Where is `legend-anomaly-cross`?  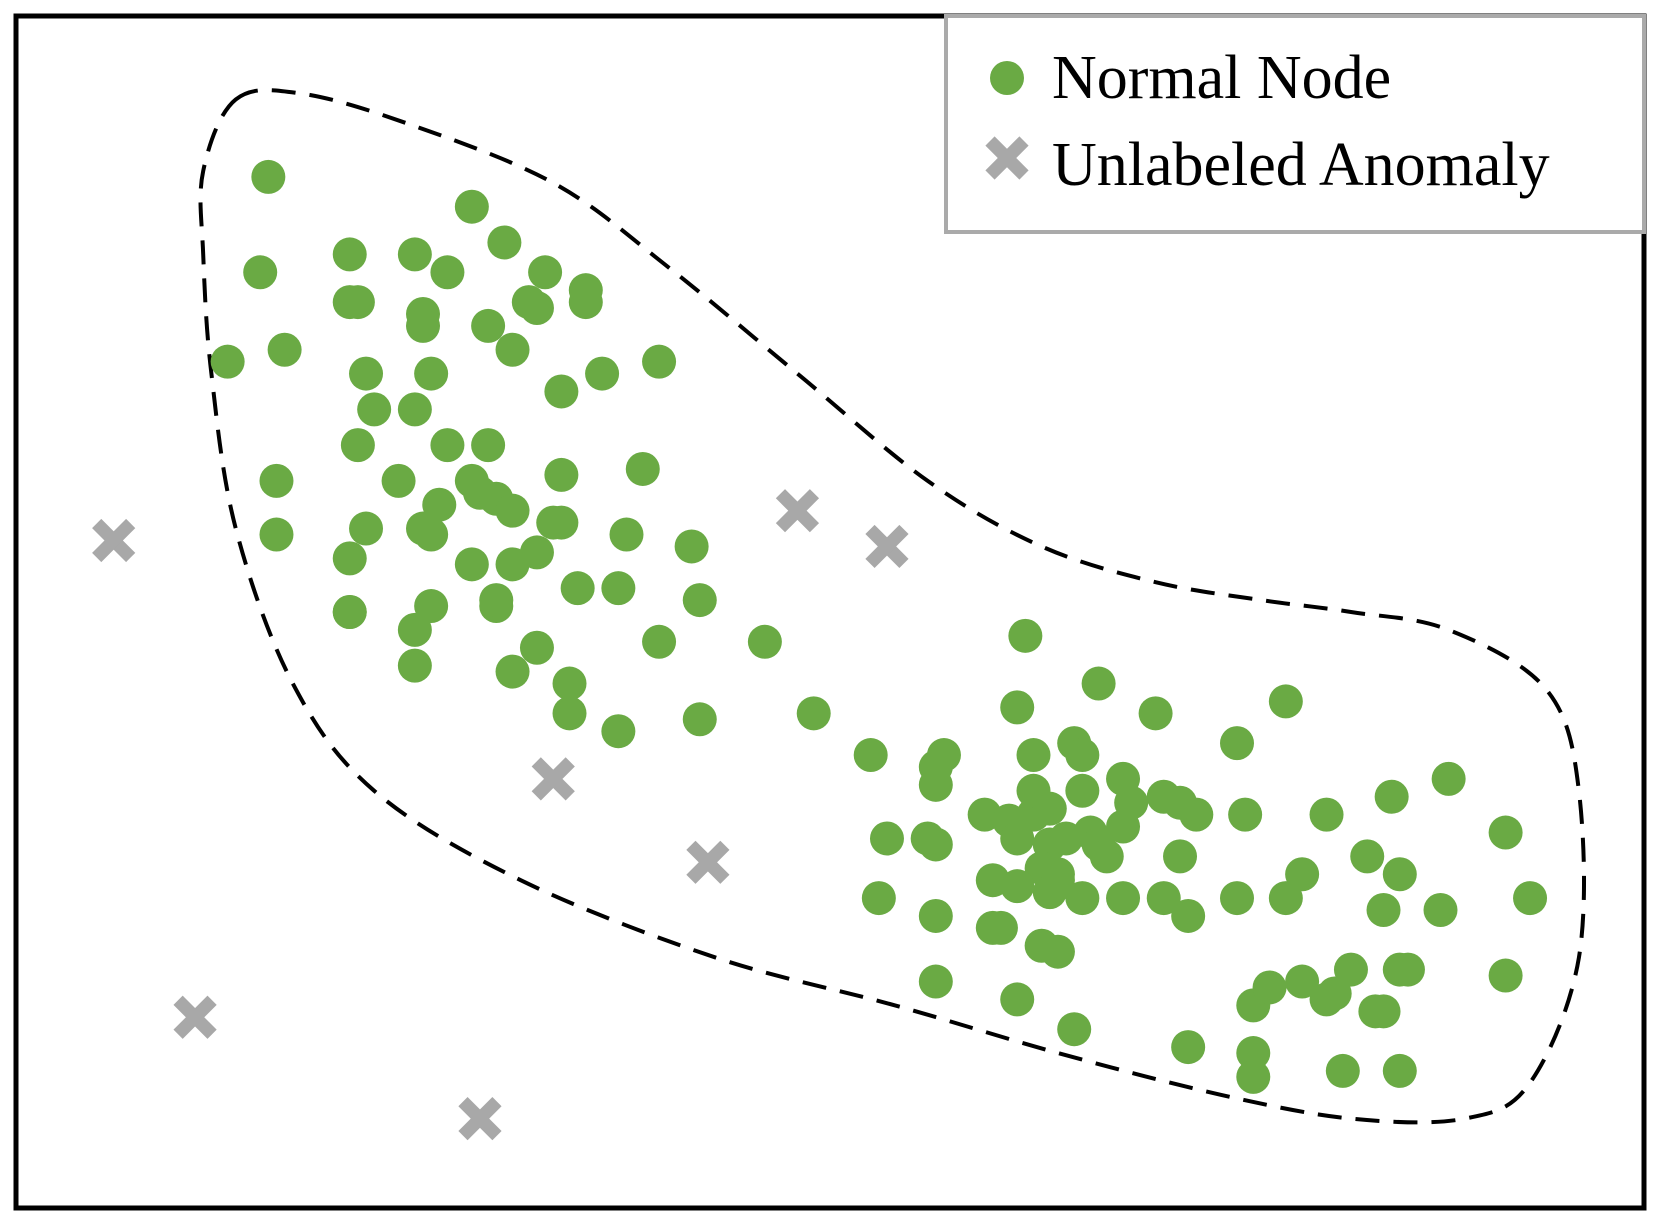 legend-anomaly-cross is located at coordinates (1007, 158).